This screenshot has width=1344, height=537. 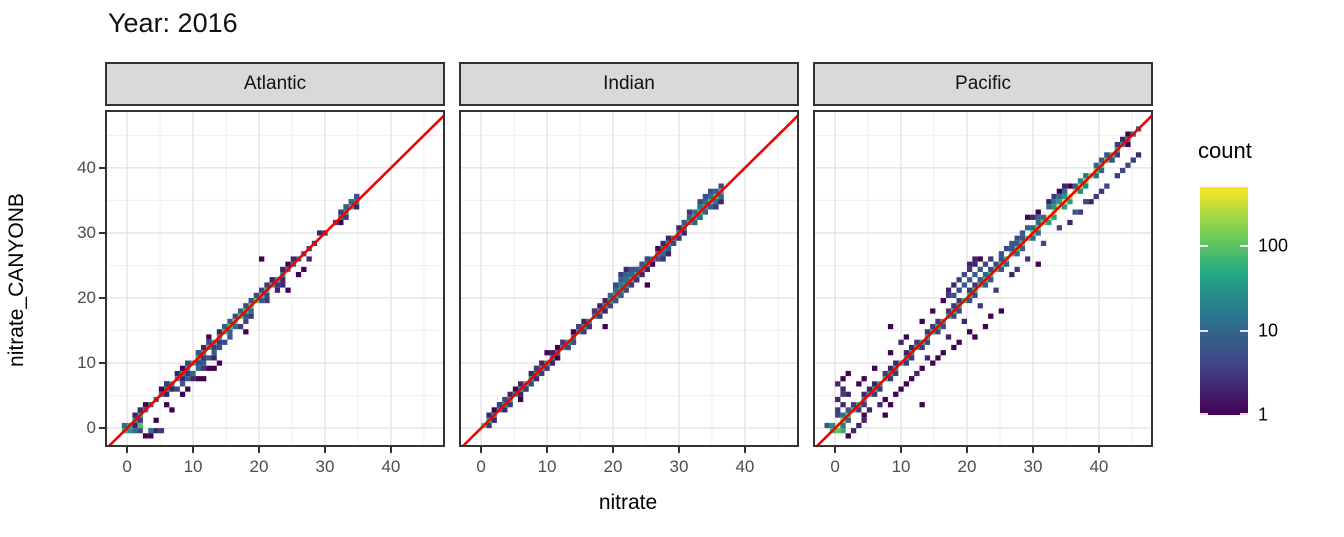 I want to click on legend-title: count, so click(x=1225, y=150).